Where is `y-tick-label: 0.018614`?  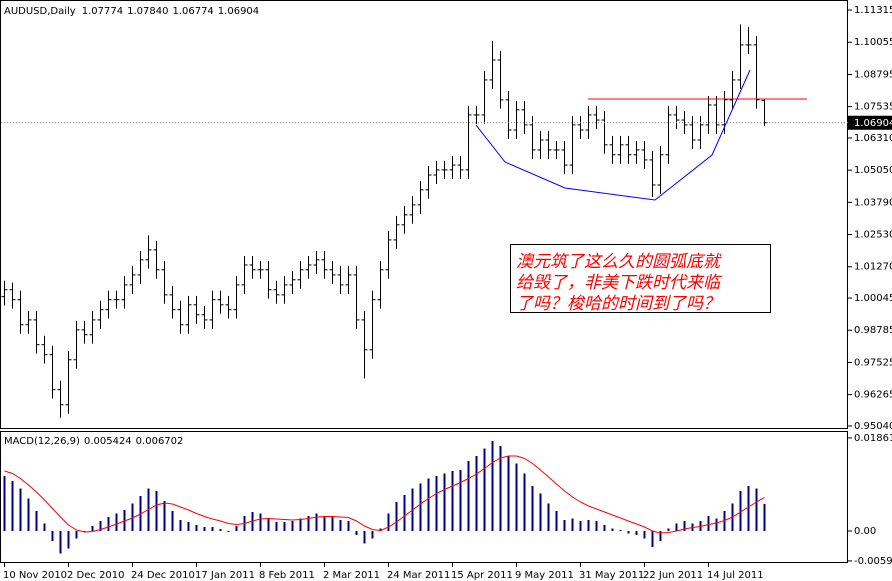
y-tick-label: 0.018614 is located at coordinates (873, 438).